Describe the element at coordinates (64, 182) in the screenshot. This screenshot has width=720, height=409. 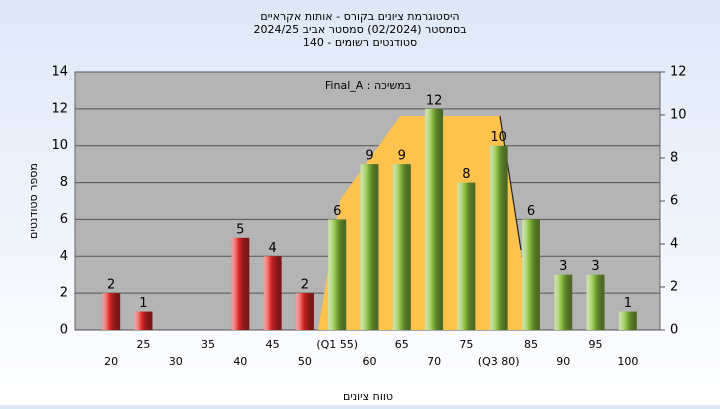
I see `y-tick-label: 8` at that location.